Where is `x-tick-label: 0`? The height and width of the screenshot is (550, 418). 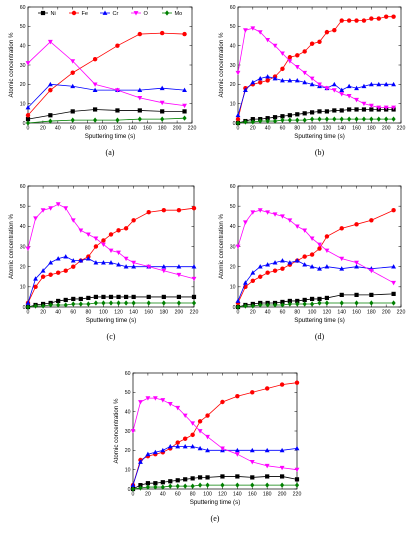
x-tick-label: 0 is located at coordinates (238, 129).